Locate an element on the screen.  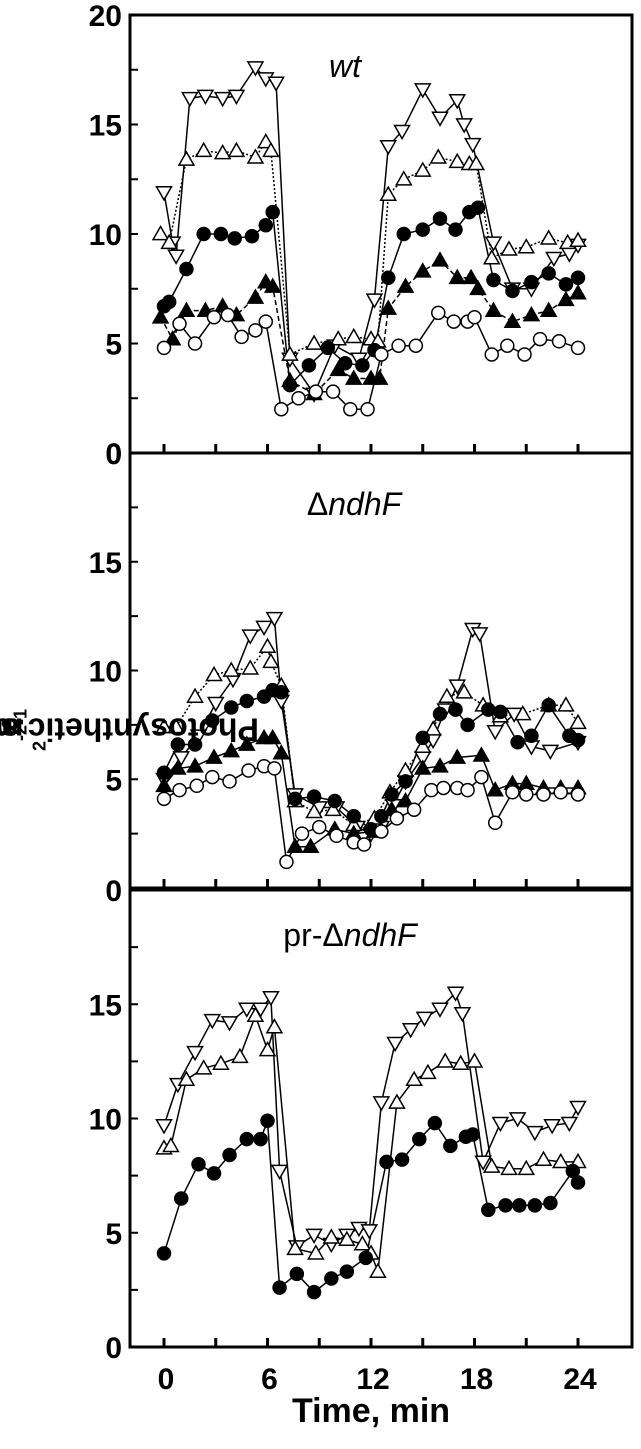
series-markers-filled-up-triangle is located at coordinates (369, 326).